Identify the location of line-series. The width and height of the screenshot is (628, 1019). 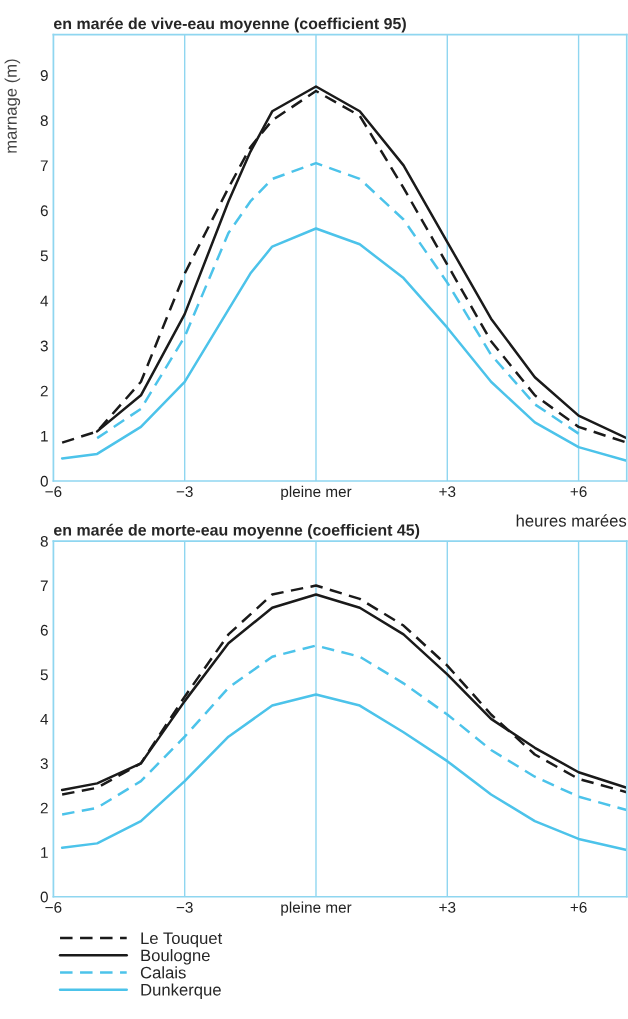
(343, 772).